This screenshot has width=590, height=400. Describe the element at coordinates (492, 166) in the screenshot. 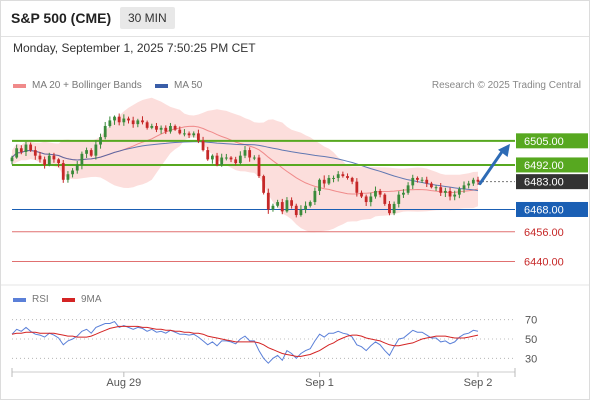

I see `forecast-arrow-shaft` at that location.